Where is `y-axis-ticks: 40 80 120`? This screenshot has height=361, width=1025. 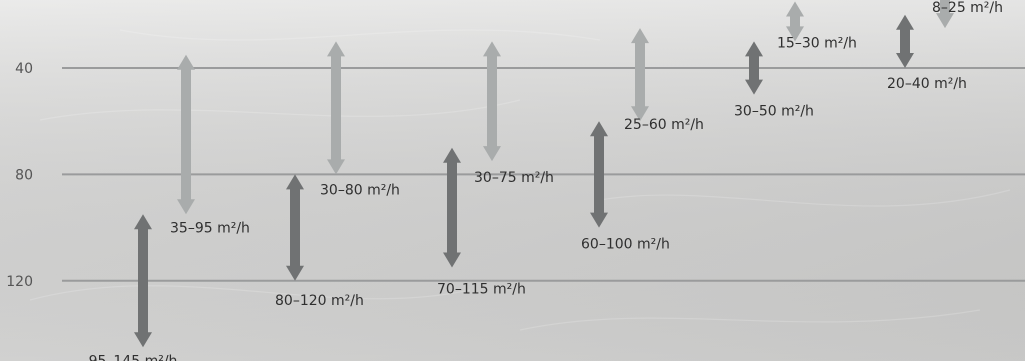
y-axis-ticks: 40 80 120 is located at coordinates (19, 175).